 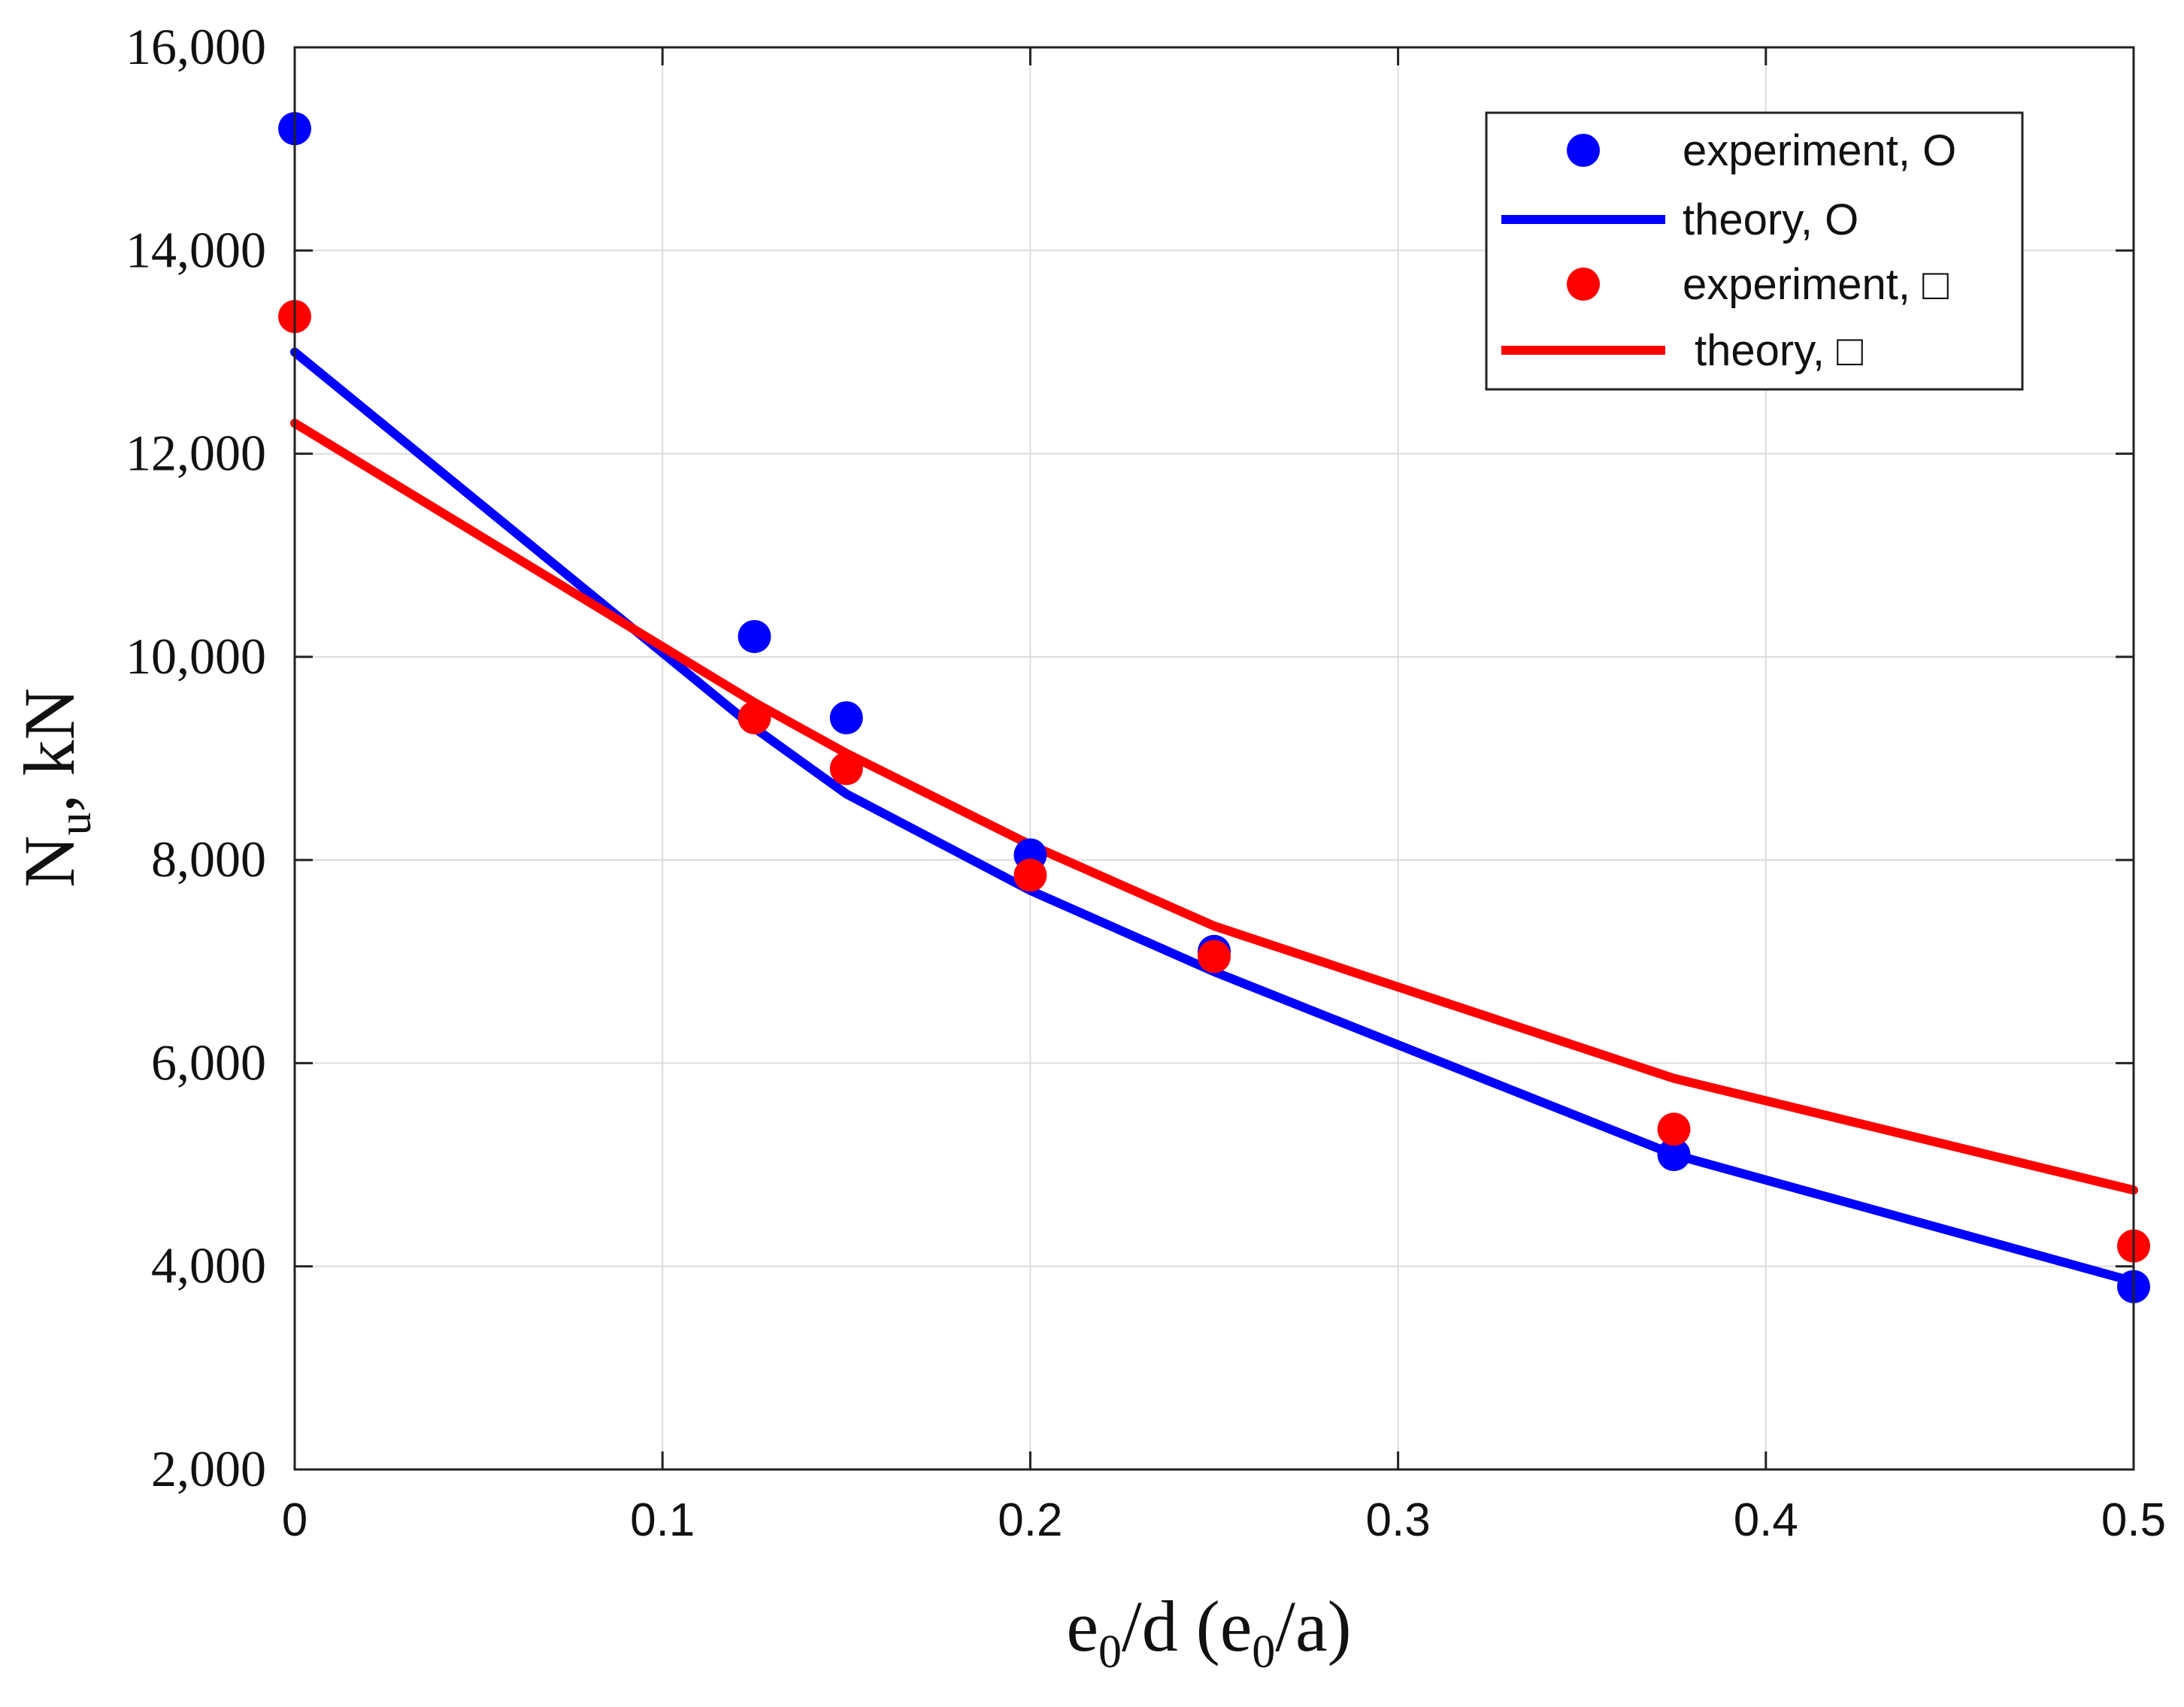 What do you see at coordinates (208, 1468) in the screenshot?
I see `y-tick-label: 2,000` at bounding box center [208, 1468].